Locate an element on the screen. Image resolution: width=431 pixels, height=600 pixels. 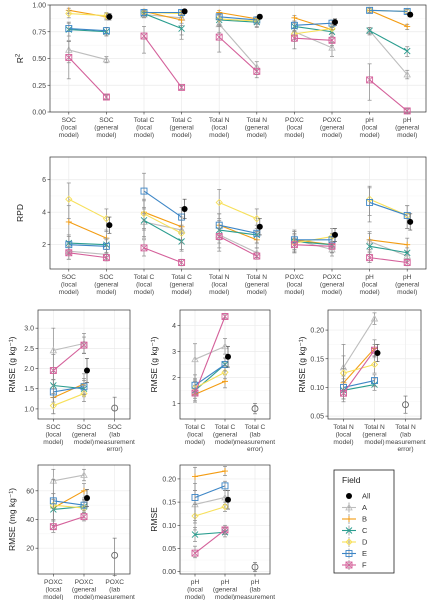
y-axis-label: R2 is located at coordinates (20, 58).